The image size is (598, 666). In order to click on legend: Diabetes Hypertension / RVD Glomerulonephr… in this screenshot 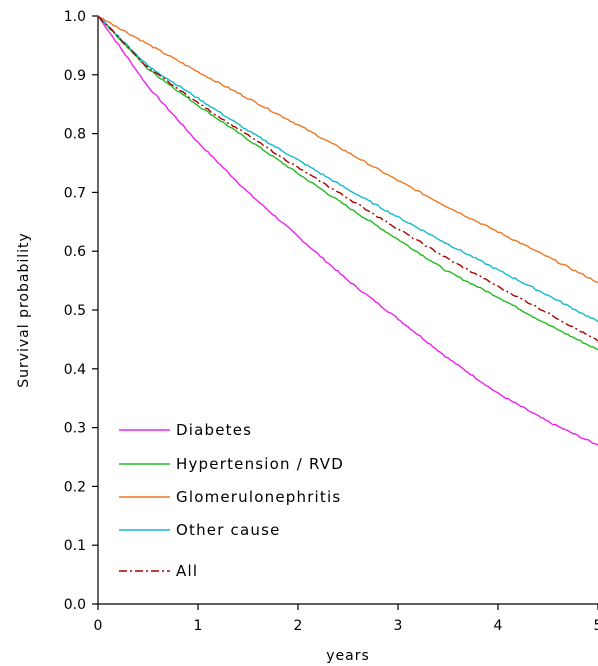, I will do `click(231, 500)`.